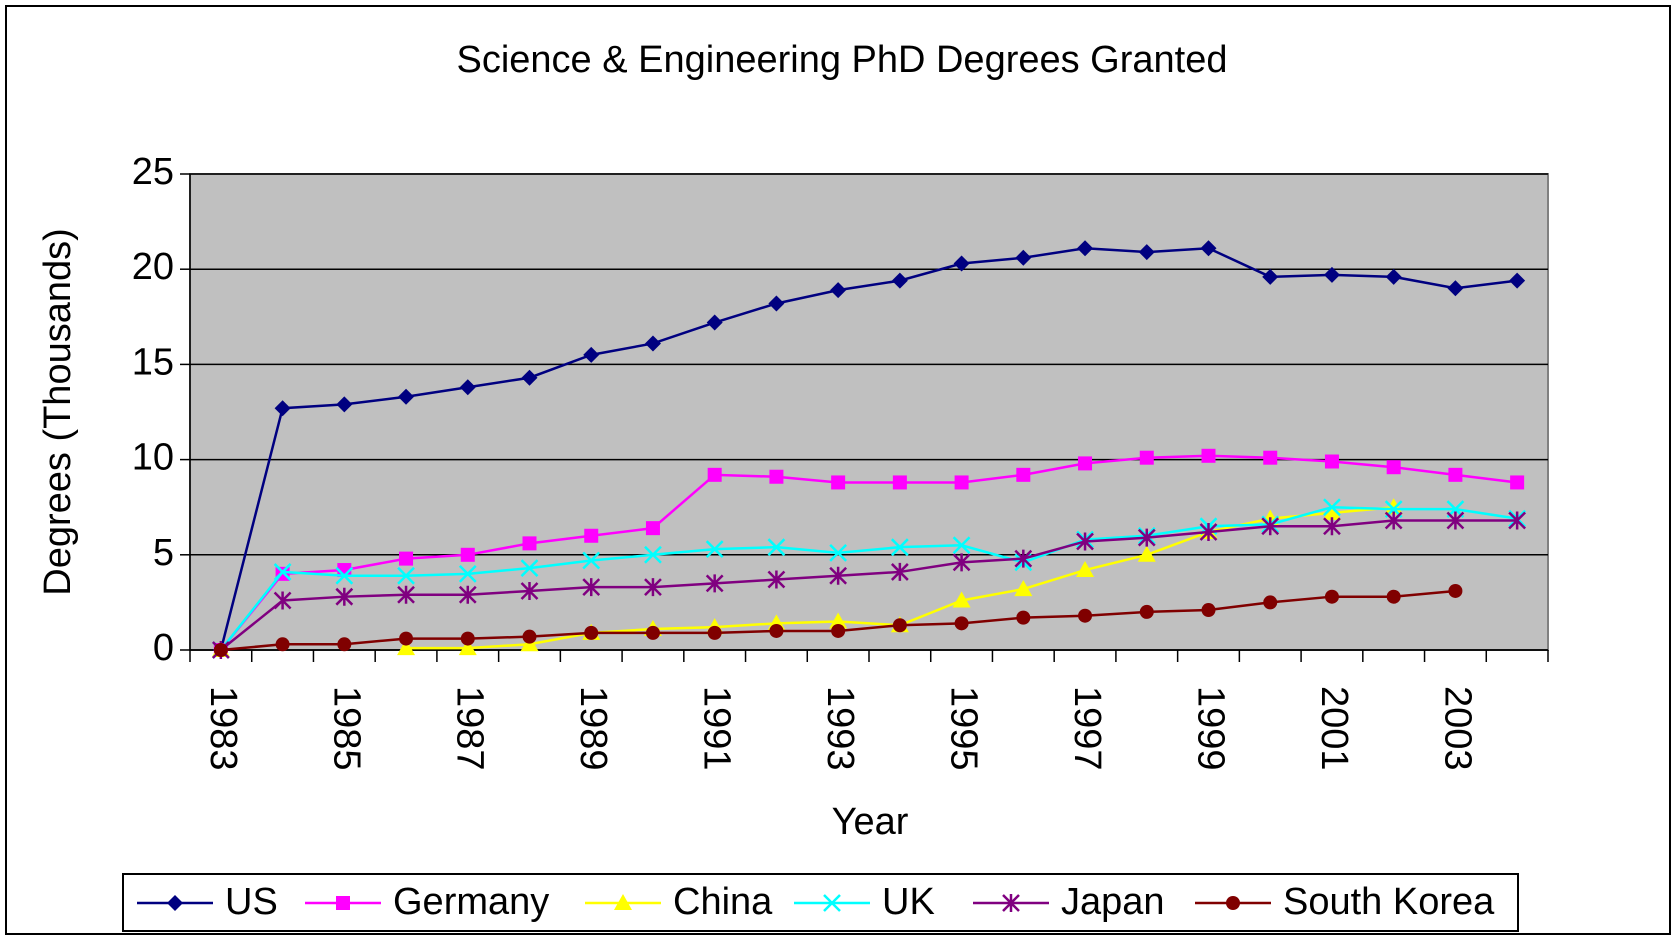  I want to click on legend-label: Japan, so click(1113, 902).